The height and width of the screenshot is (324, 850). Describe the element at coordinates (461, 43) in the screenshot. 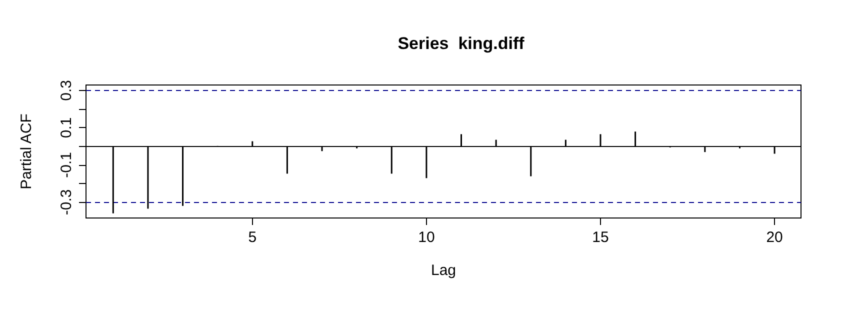

I see `chart-title: Series king.diff` at that location.